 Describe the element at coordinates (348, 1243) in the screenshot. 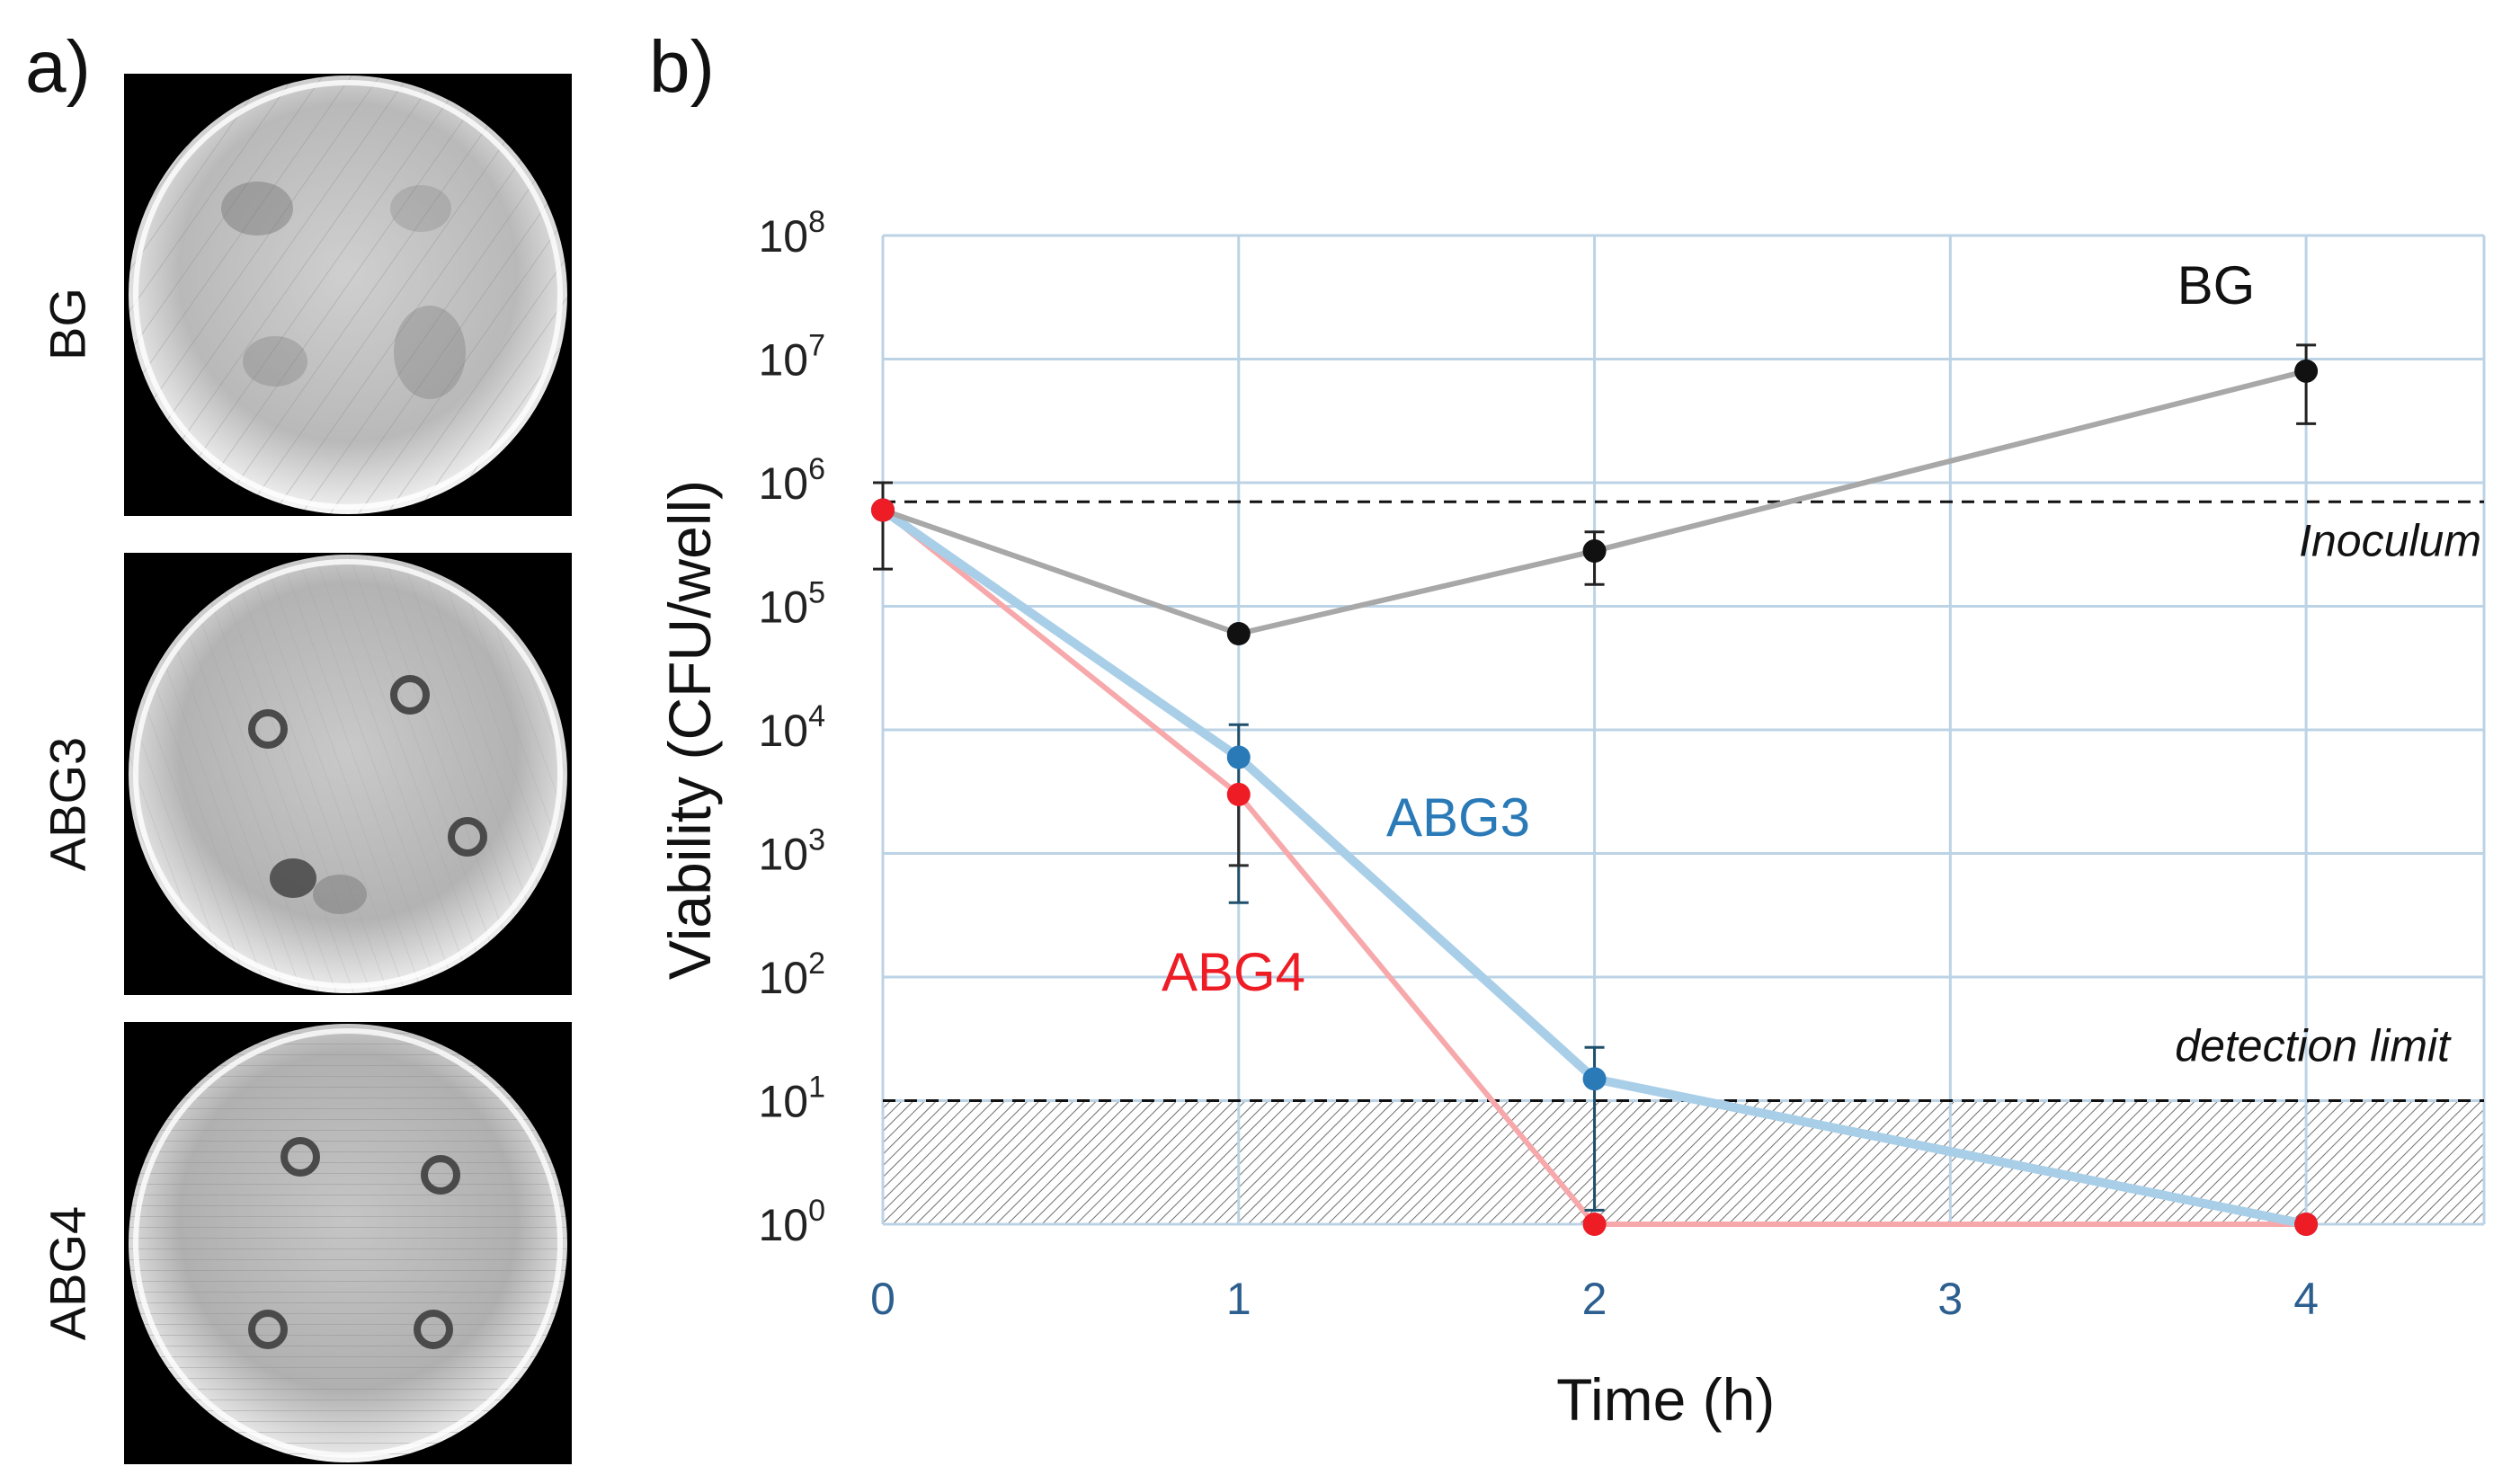

I see `plate-image-abg4` at that location.